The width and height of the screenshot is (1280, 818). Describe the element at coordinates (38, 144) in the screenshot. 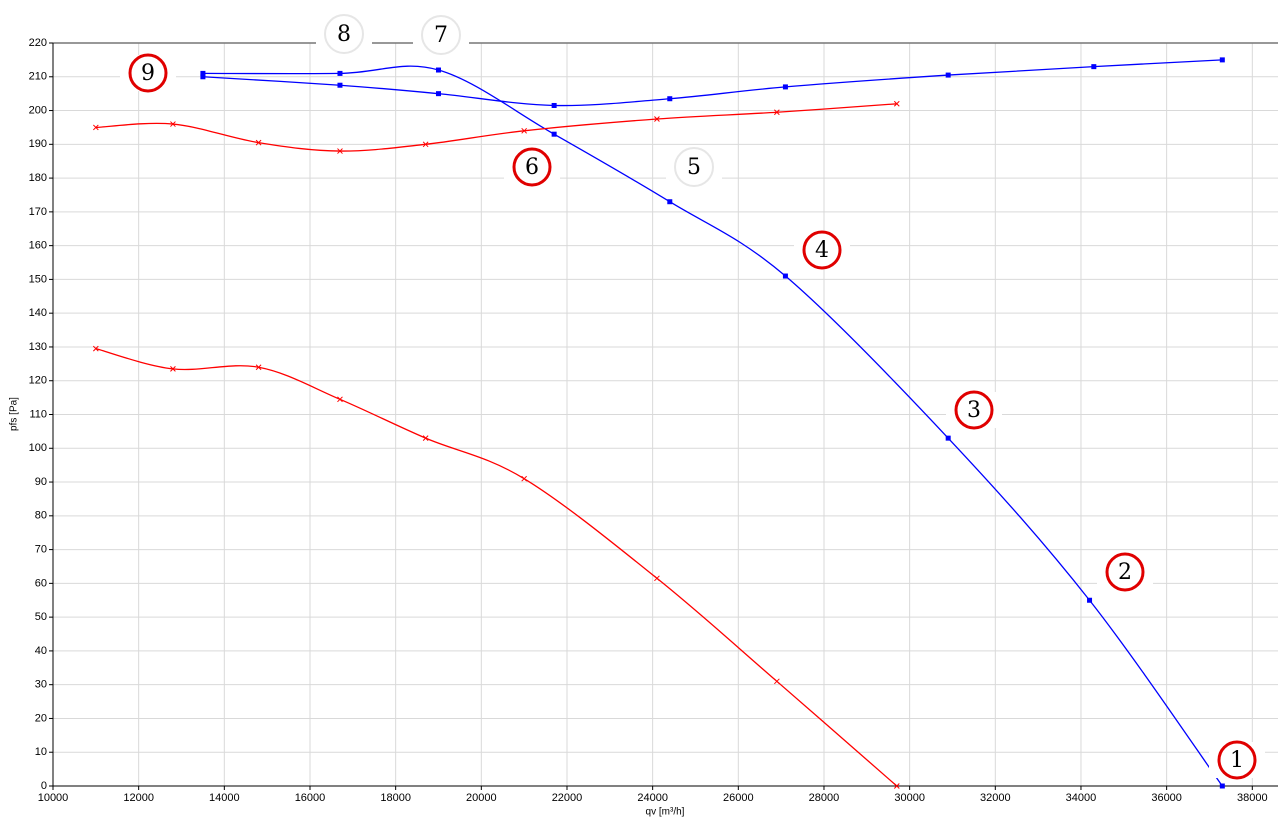

I see `y-tick-label: 190` at that location.